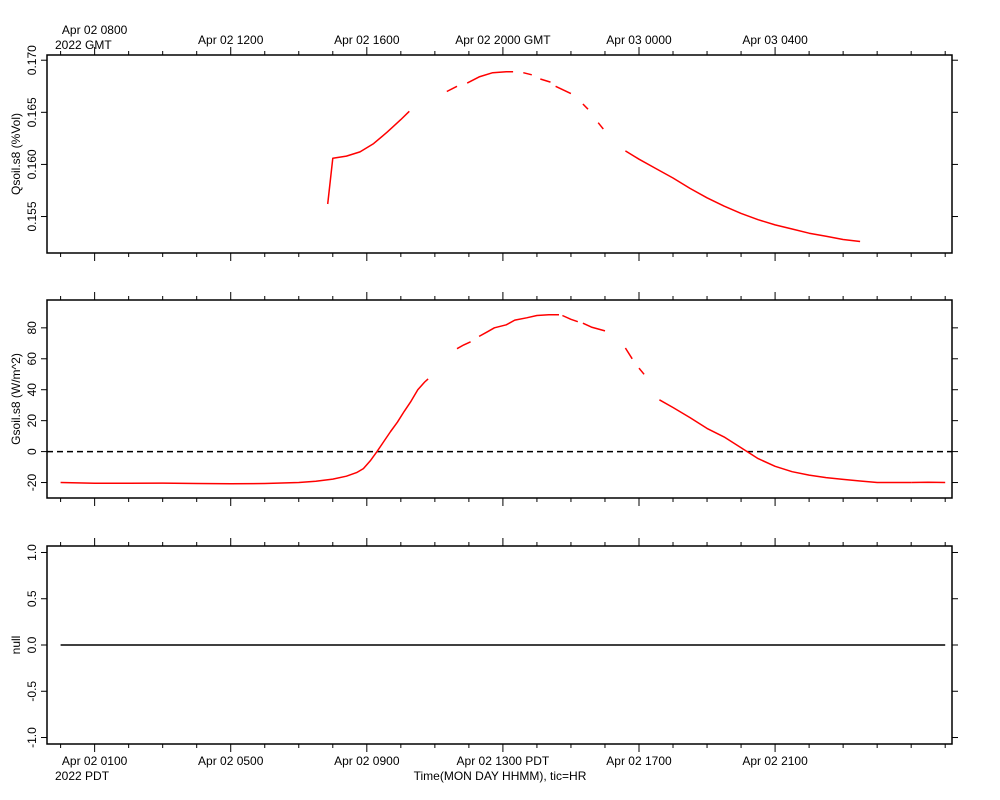  Describe the element at coordinates (32, 483) in the screenshot. I see `y-tick-label: -20` at that location.